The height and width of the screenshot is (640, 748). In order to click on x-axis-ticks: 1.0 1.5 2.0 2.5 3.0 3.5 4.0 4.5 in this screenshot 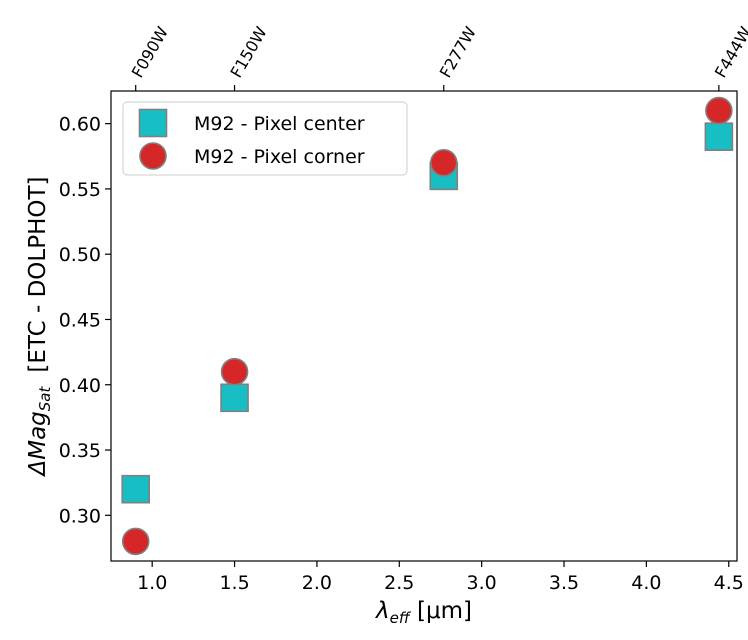, I will do `click(440, 577)`.